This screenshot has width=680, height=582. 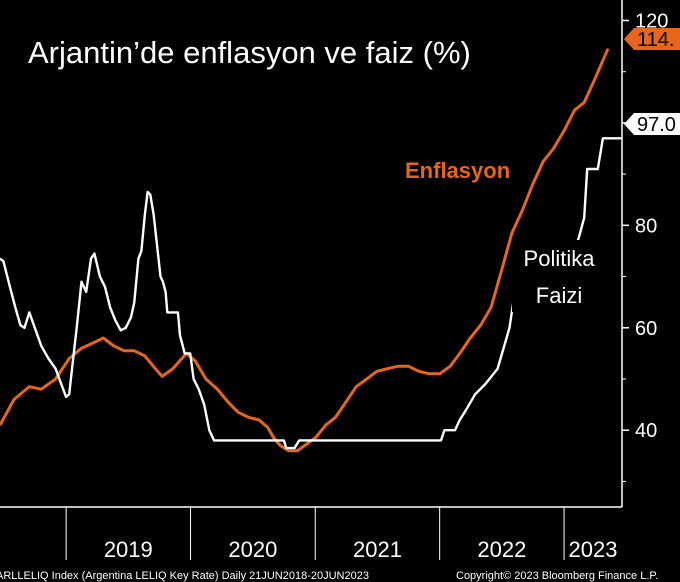 What do you see at coordinates (646, 329) in the screenshot?
I see `y-tick-label-60: 60` at bounding box center [646, 329].